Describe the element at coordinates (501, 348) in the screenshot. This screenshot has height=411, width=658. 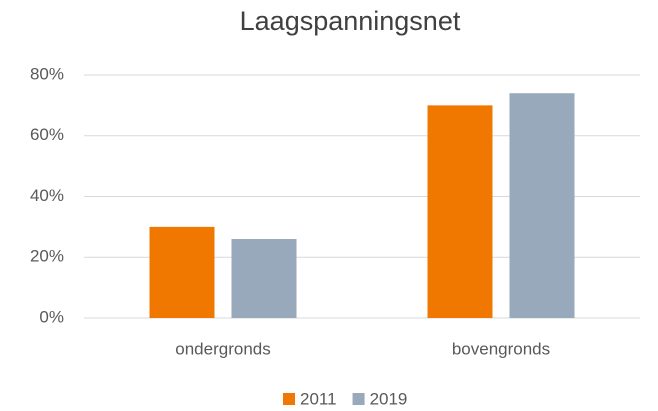
I see `x-tick-label: bovengronds` at that location.